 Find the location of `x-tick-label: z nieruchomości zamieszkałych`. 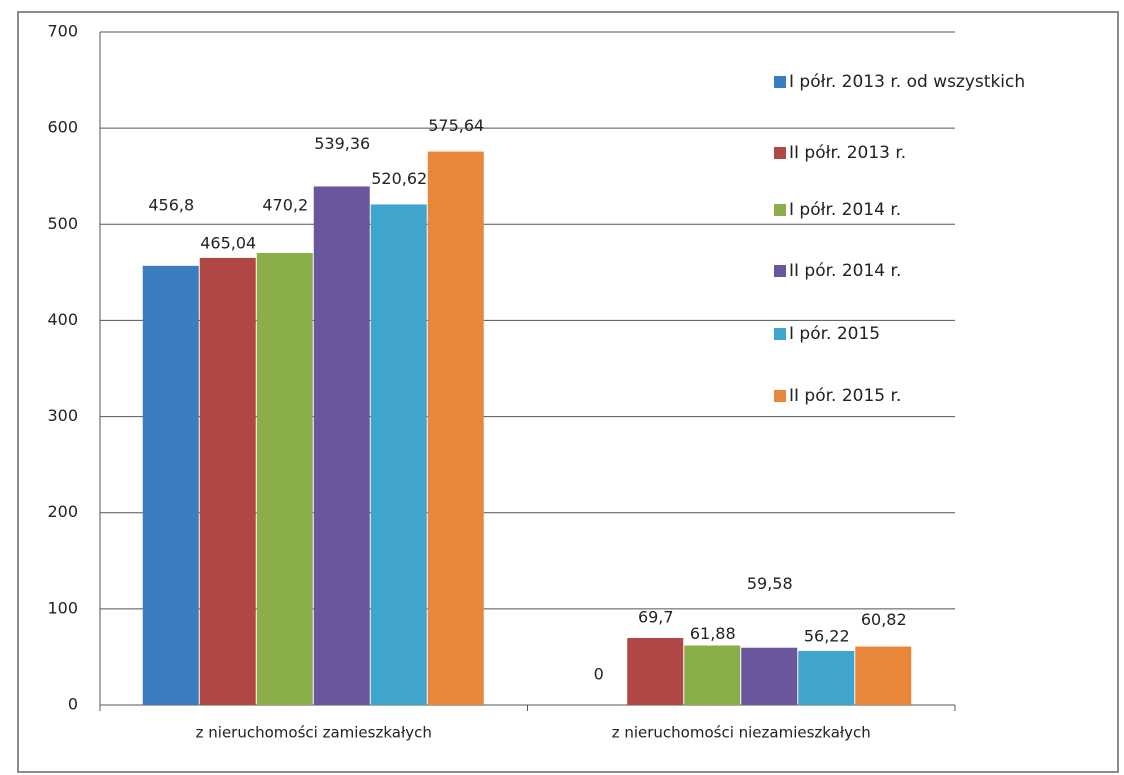

x-tick-label: z nieruchomości zamieszkałych is located at coordinates (314, 733).